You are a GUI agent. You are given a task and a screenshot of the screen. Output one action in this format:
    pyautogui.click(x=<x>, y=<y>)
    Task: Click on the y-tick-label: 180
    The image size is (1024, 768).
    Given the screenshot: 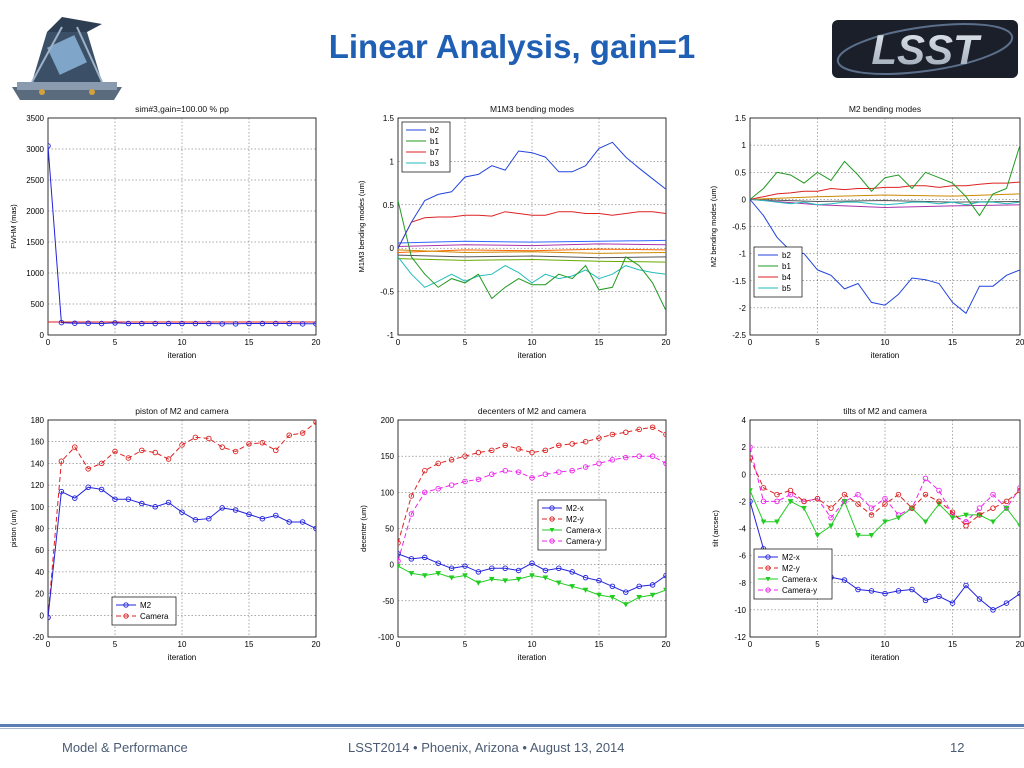 What is the action you would take?
    pyautogui.click(x=38, y=420)
    